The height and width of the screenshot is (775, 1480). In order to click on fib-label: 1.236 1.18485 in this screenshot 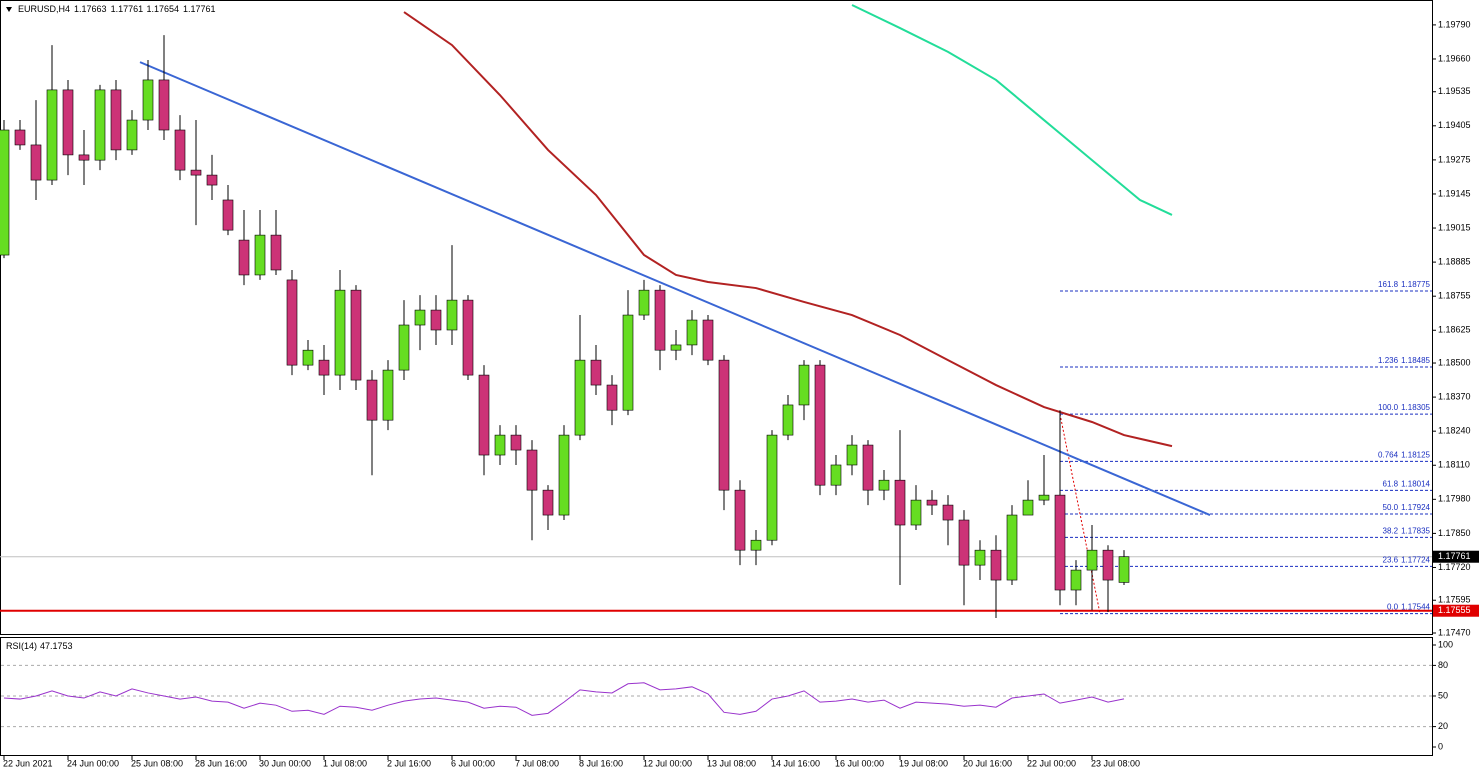, I will do `click(1404, 360)`.